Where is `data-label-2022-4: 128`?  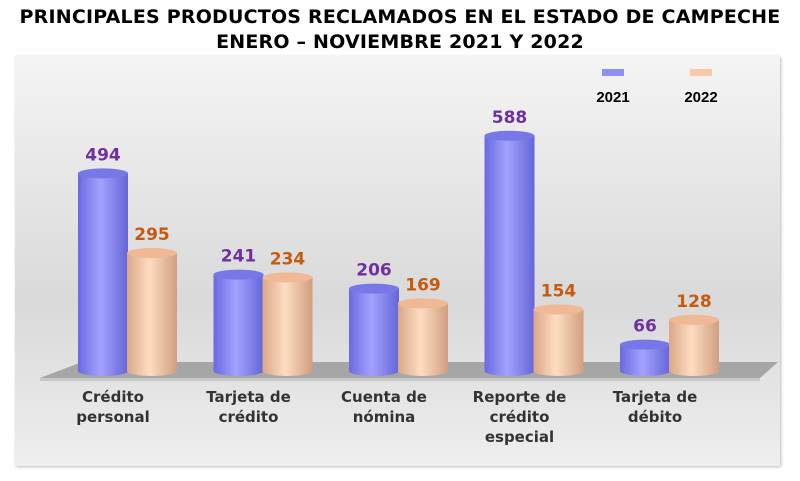
data-label-2022-4: 128 is located at coordinates (694, 302).